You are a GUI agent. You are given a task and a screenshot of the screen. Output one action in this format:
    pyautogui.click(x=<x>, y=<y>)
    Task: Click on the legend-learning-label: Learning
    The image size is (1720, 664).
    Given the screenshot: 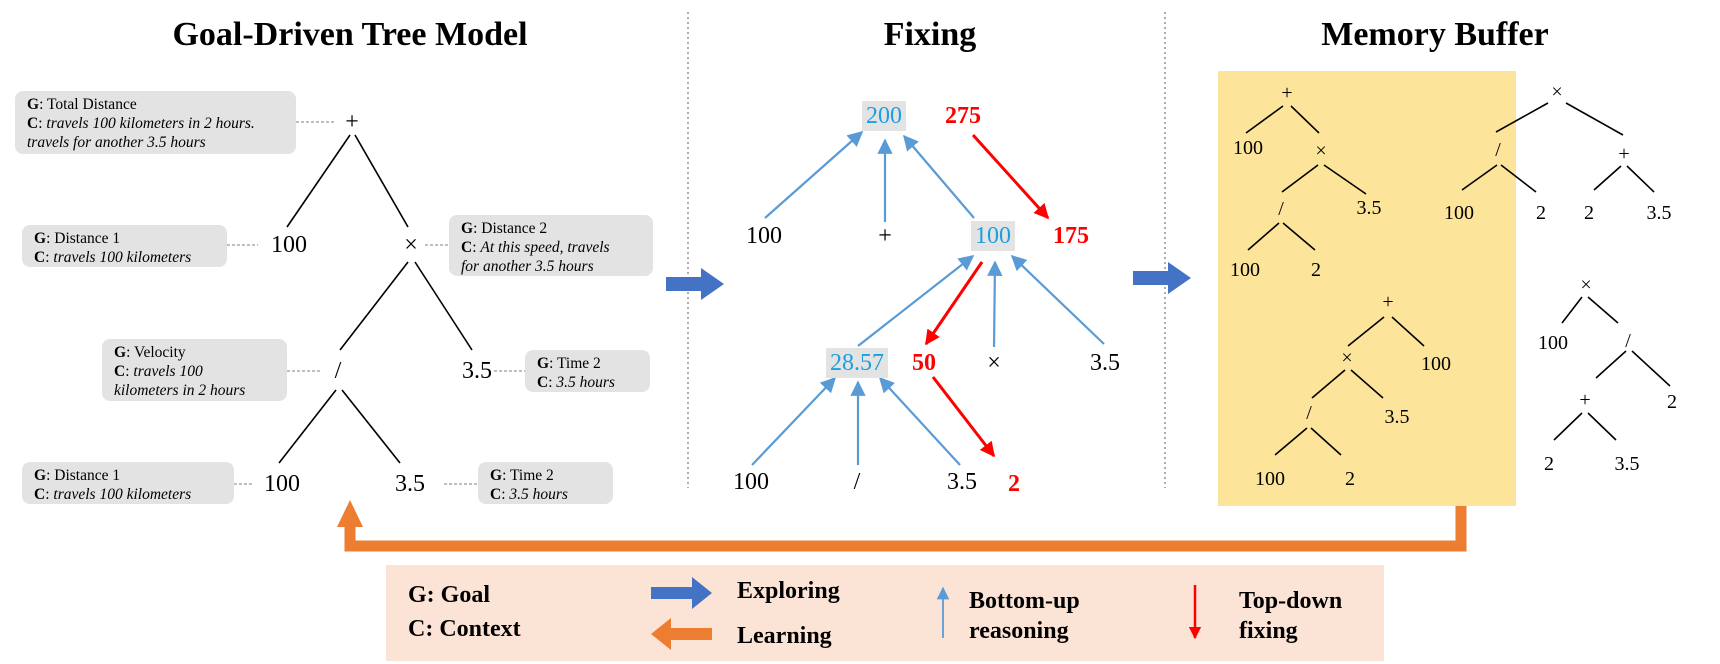 What is the action you would take?
    pyautogui.click(x=784, y=636)
    